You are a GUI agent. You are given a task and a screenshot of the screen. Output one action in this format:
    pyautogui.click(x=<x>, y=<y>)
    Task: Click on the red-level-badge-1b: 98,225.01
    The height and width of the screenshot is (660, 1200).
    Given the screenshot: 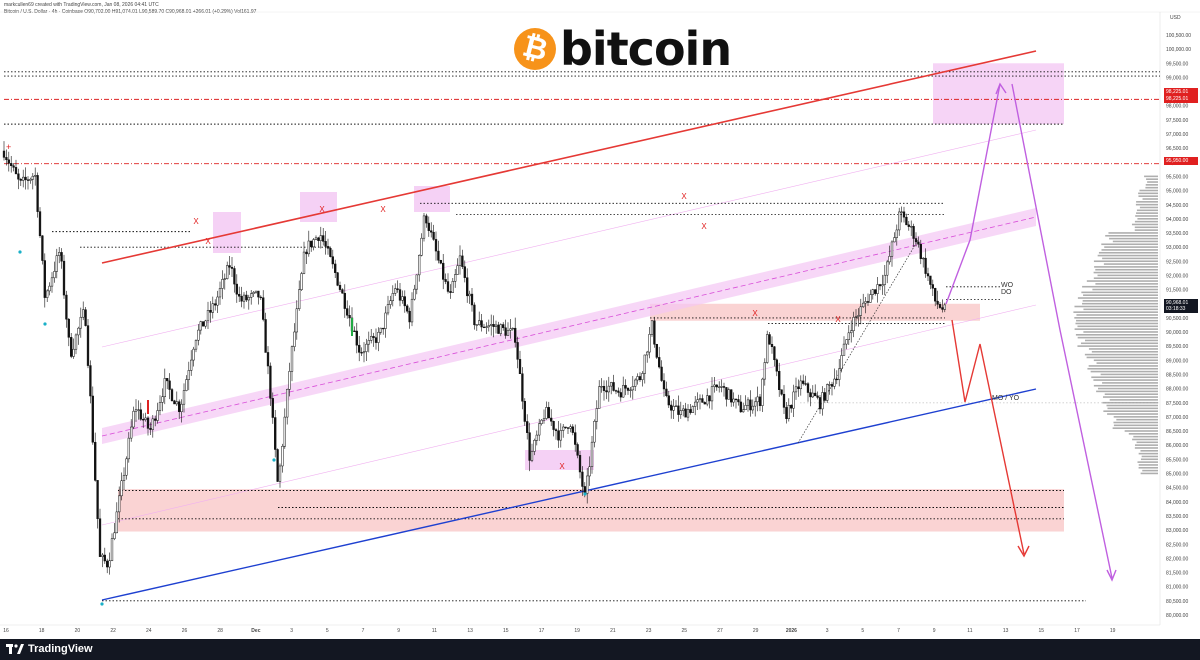 What is the action you would take?
    pyautogui.click(x=1181, y=99)
    